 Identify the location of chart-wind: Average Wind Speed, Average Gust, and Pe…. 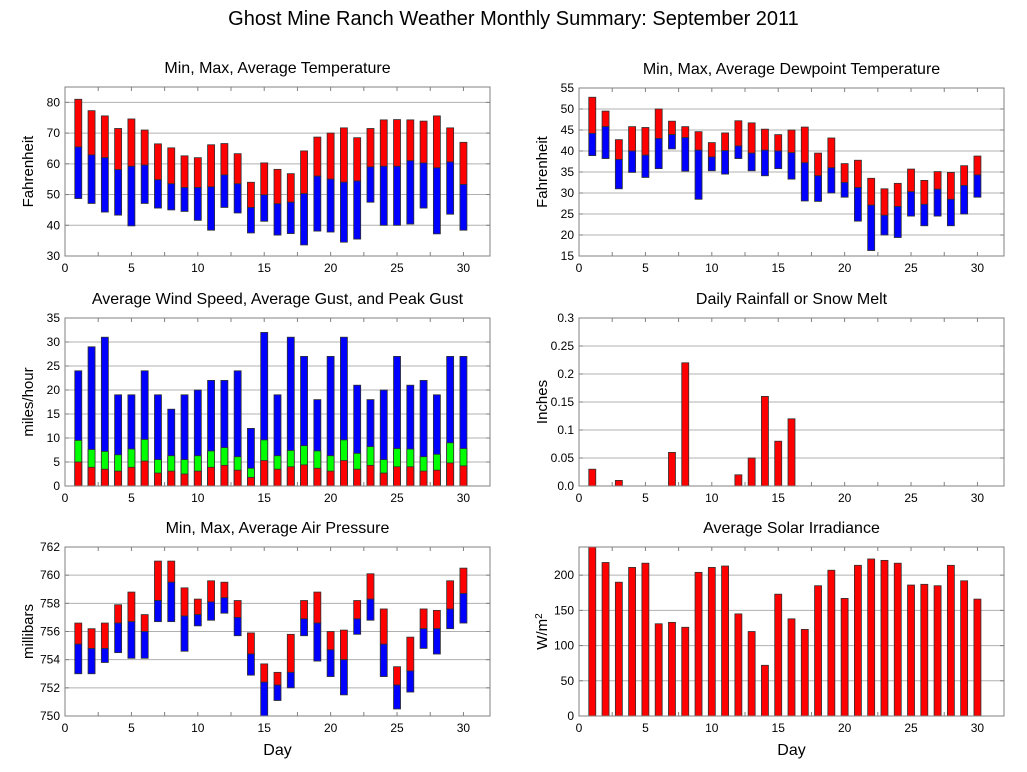
(255, 398).